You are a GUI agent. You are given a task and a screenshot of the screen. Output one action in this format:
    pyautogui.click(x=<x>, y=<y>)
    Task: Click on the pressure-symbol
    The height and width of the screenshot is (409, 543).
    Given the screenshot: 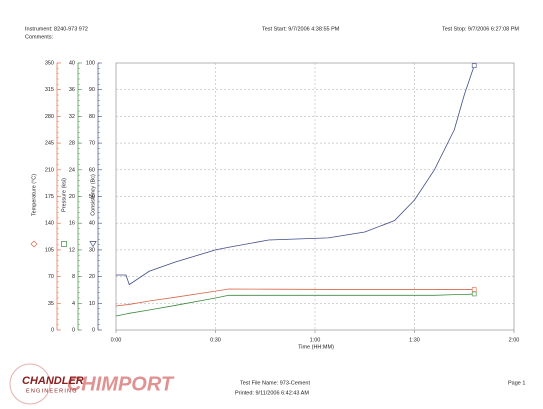 What is the action you would take?
    pyautogui.click(x=64, y=244)
    